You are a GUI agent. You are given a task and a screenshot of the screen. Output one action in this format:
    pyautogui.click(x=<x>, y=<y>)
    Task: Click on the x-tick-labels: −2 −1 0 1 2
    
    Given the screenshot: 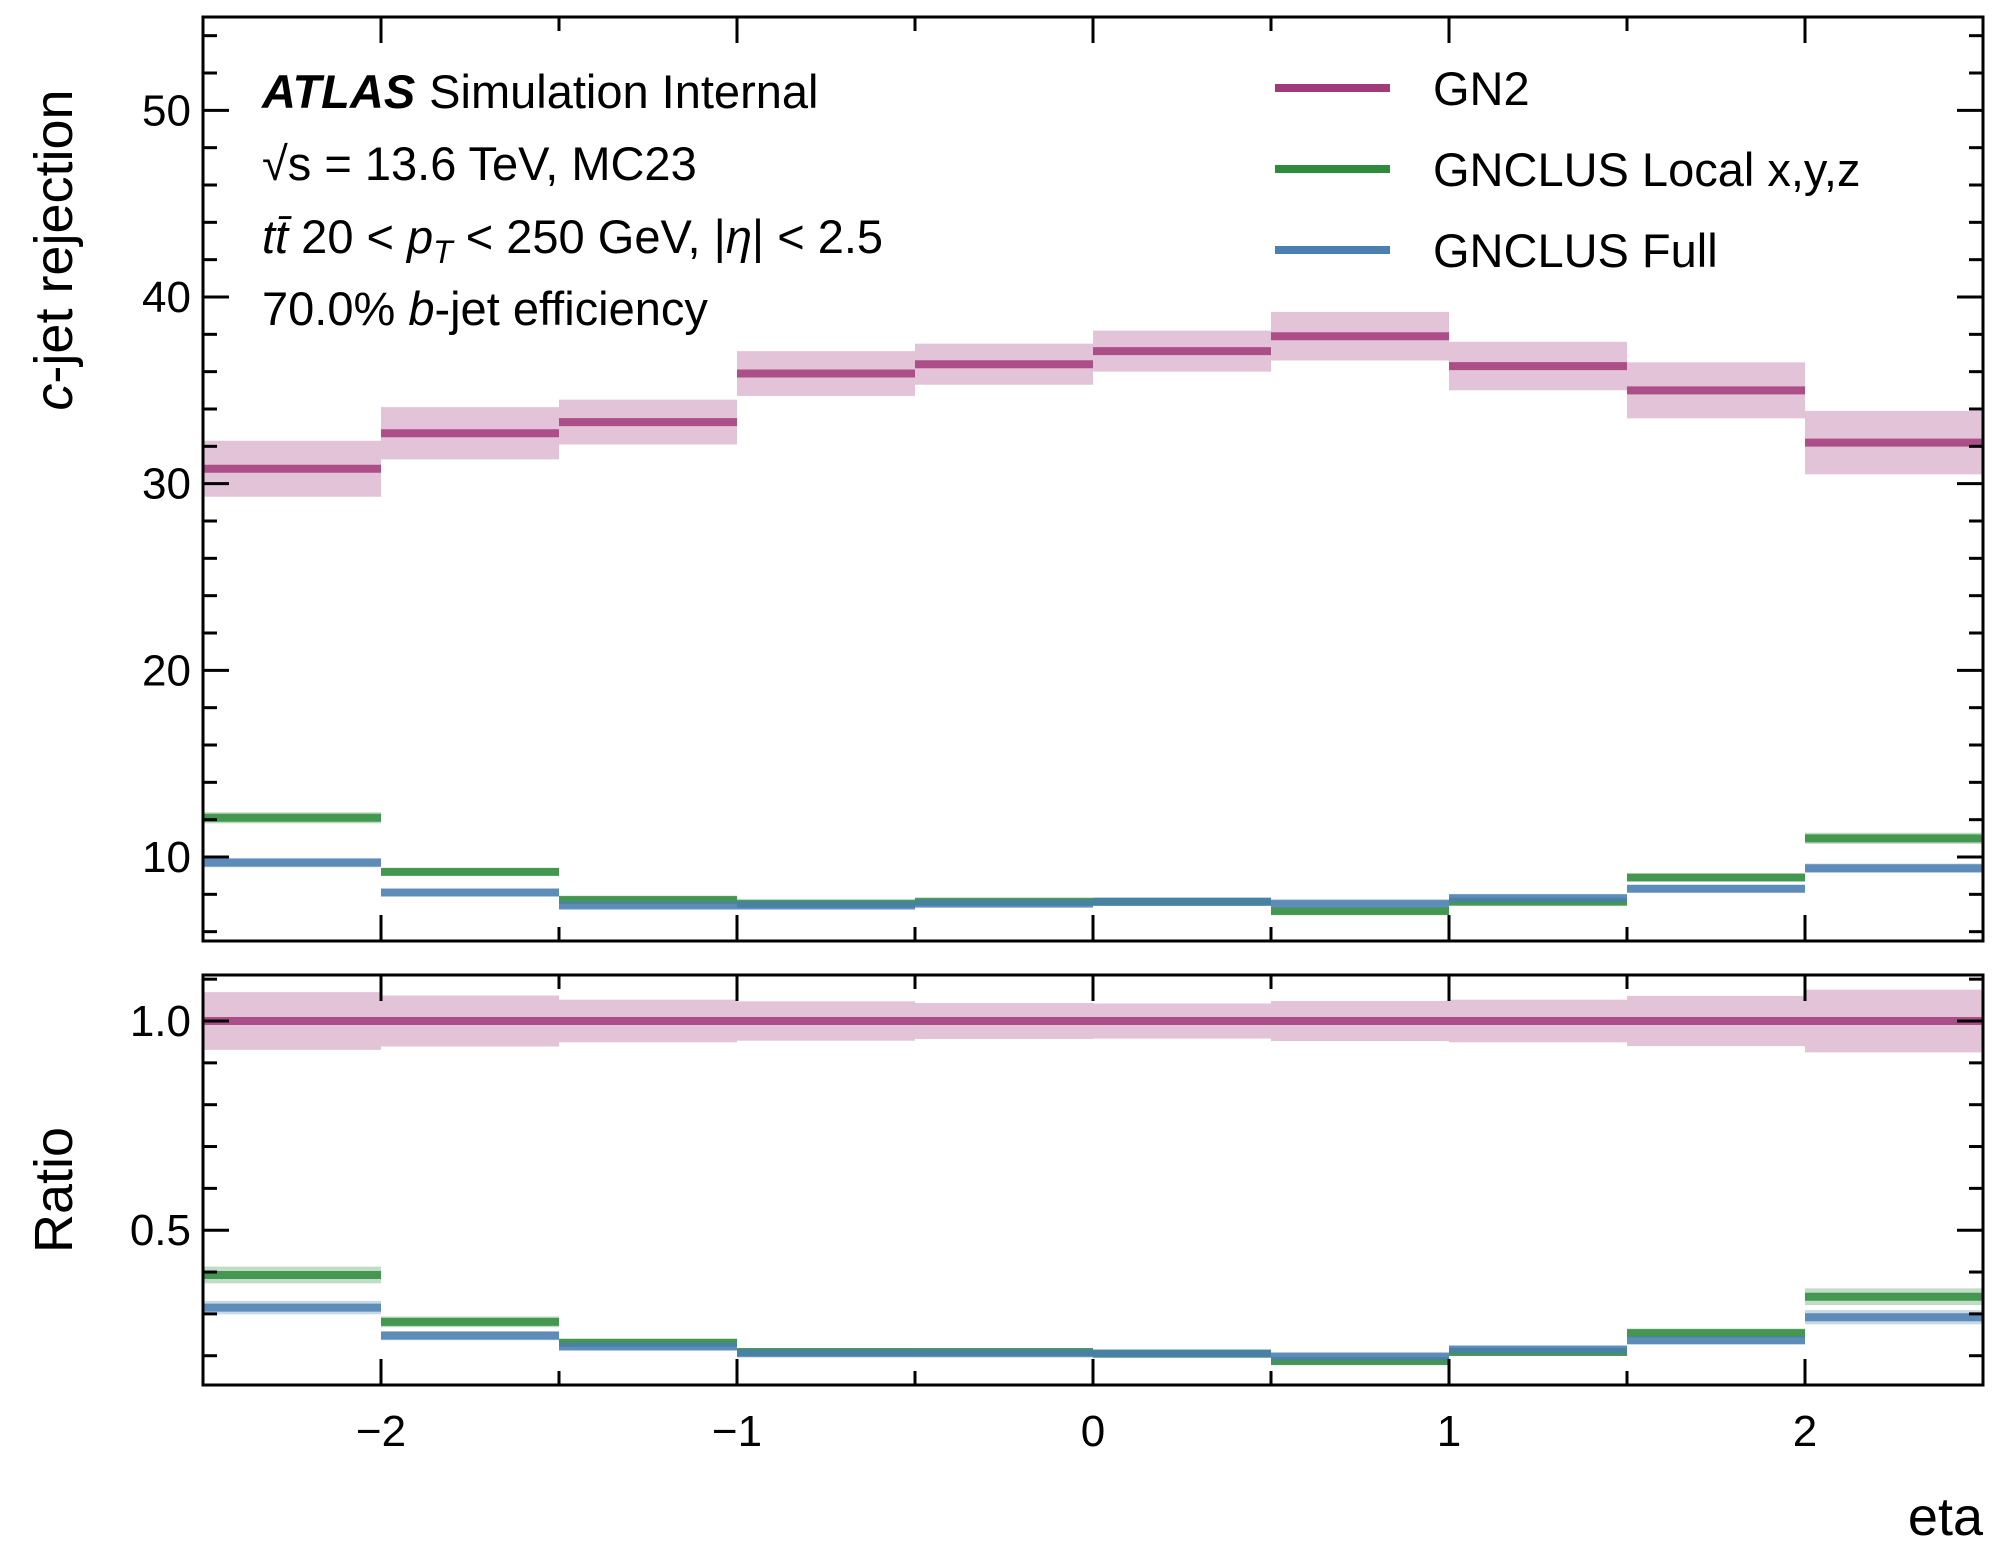 What is the action you would take?
    pyautogui.click(x=1086, y=1431)
    